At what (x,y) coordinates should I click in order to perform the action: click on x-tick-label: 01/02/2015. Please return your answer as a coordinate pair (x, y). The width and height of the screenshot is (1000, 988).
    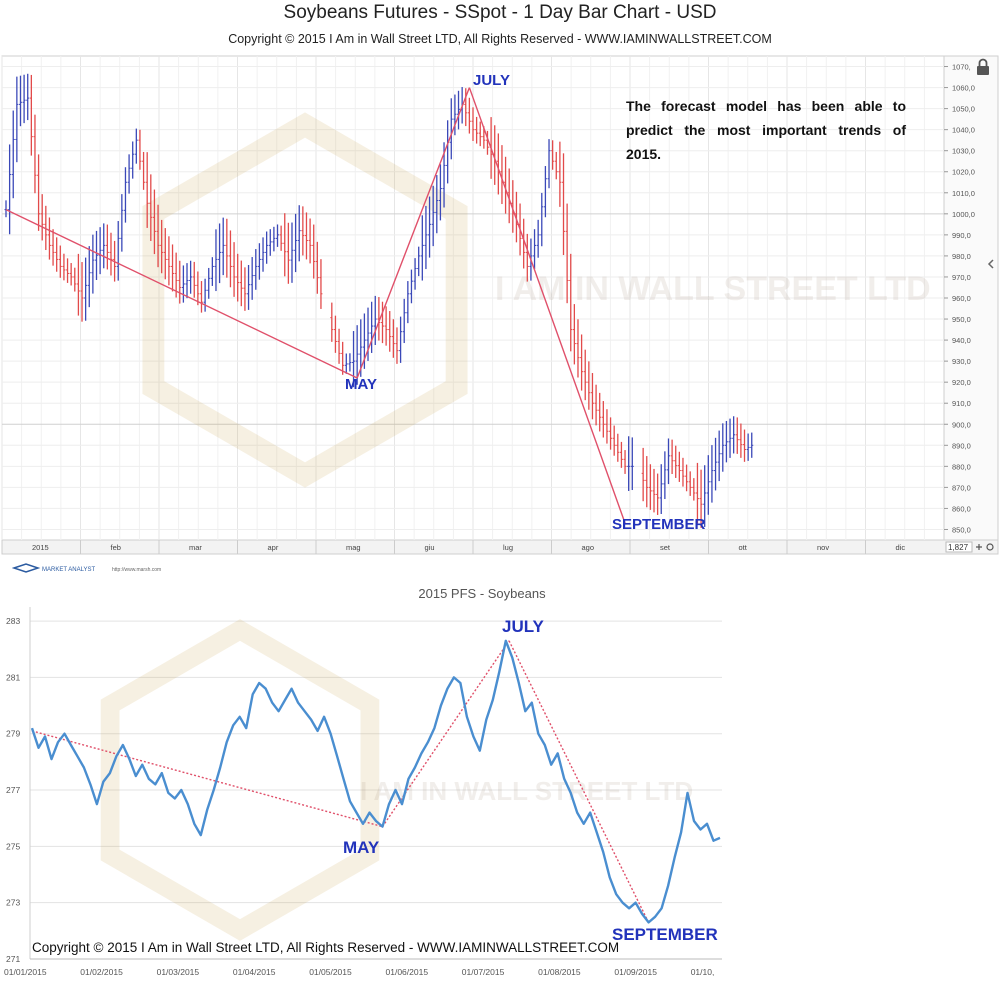
    Looking at the image, I should click on (101, 972).